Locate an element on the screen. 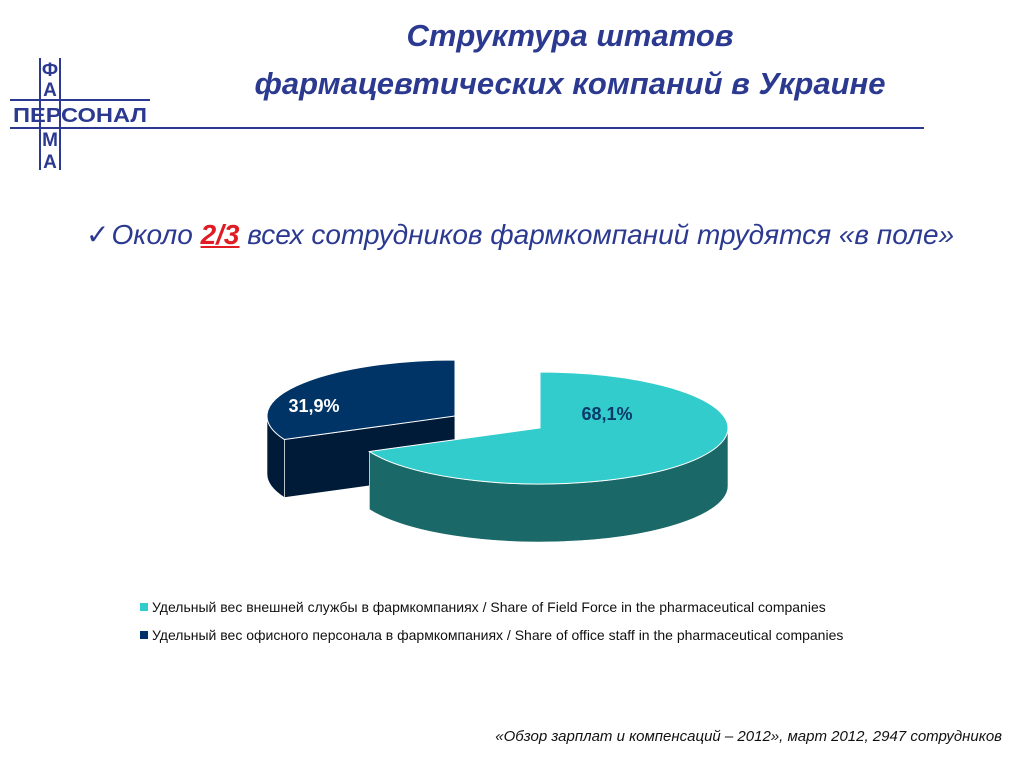 This screenshot has height=768, width=1024. data-label-office-staff: 31,9% is located at coordinates (313, 406).